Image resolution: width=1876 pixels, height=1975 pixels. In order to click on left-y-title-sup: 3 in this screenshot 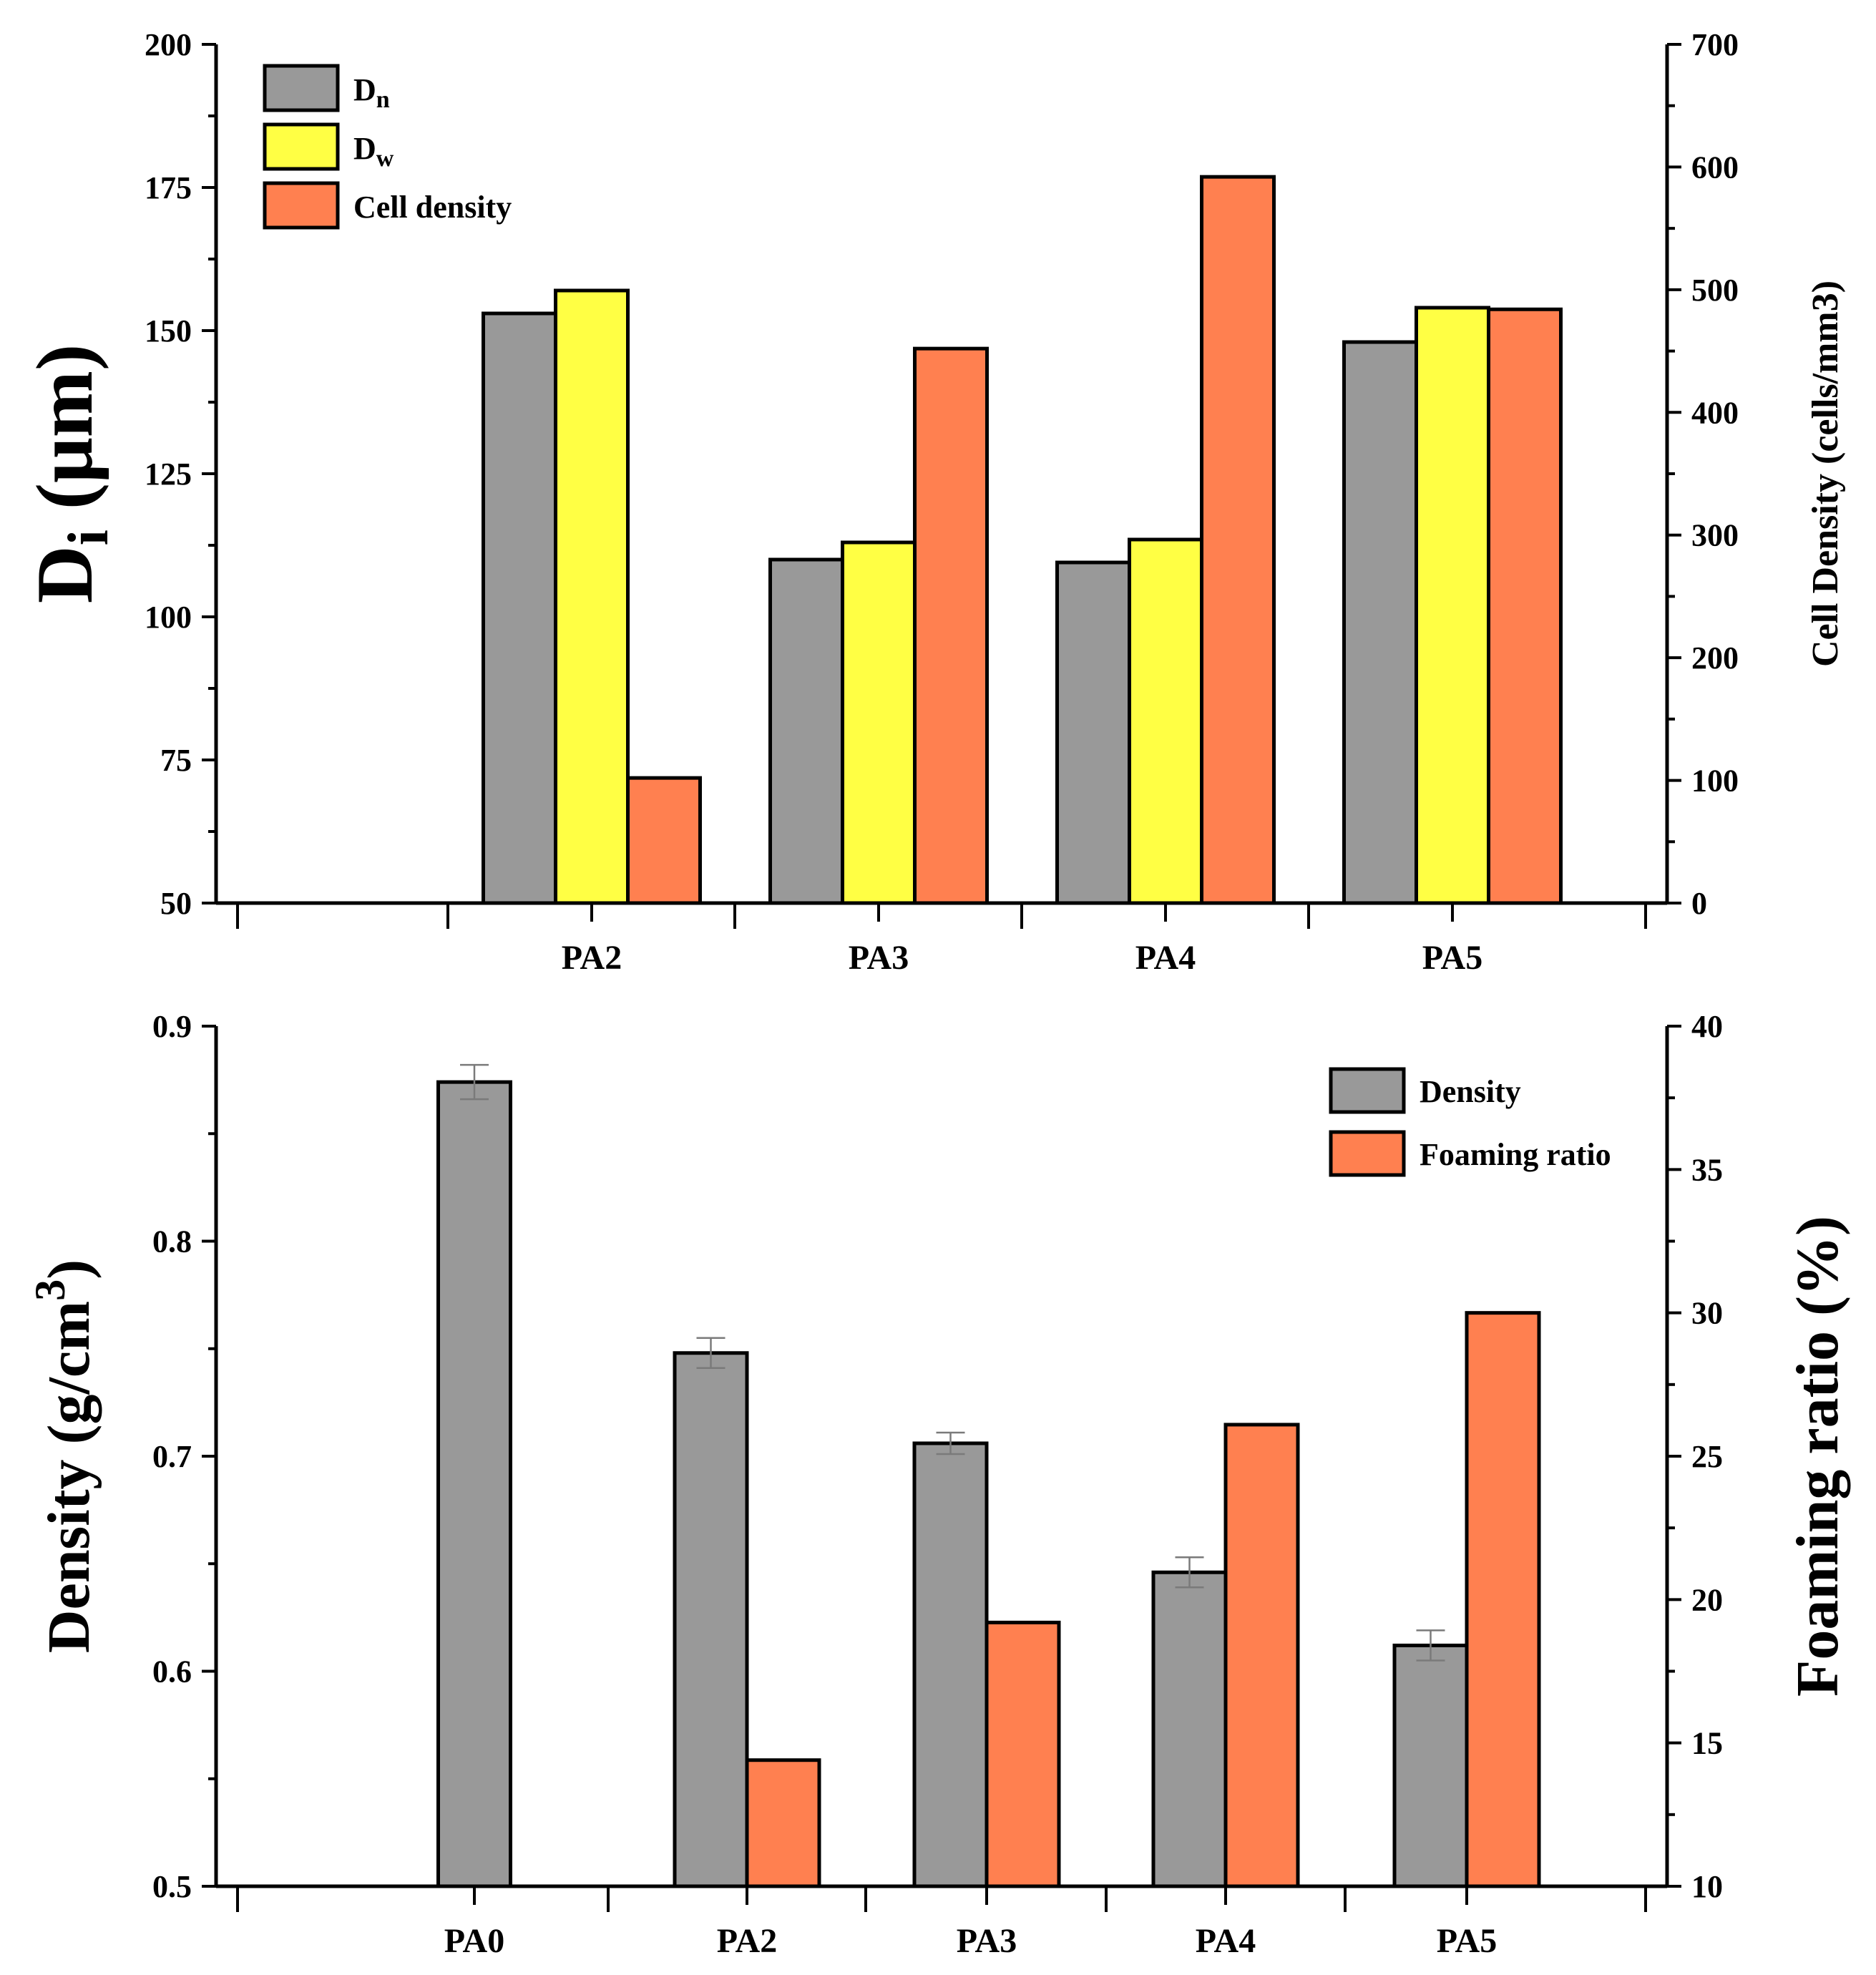, I will do `click(50, 1290)`.